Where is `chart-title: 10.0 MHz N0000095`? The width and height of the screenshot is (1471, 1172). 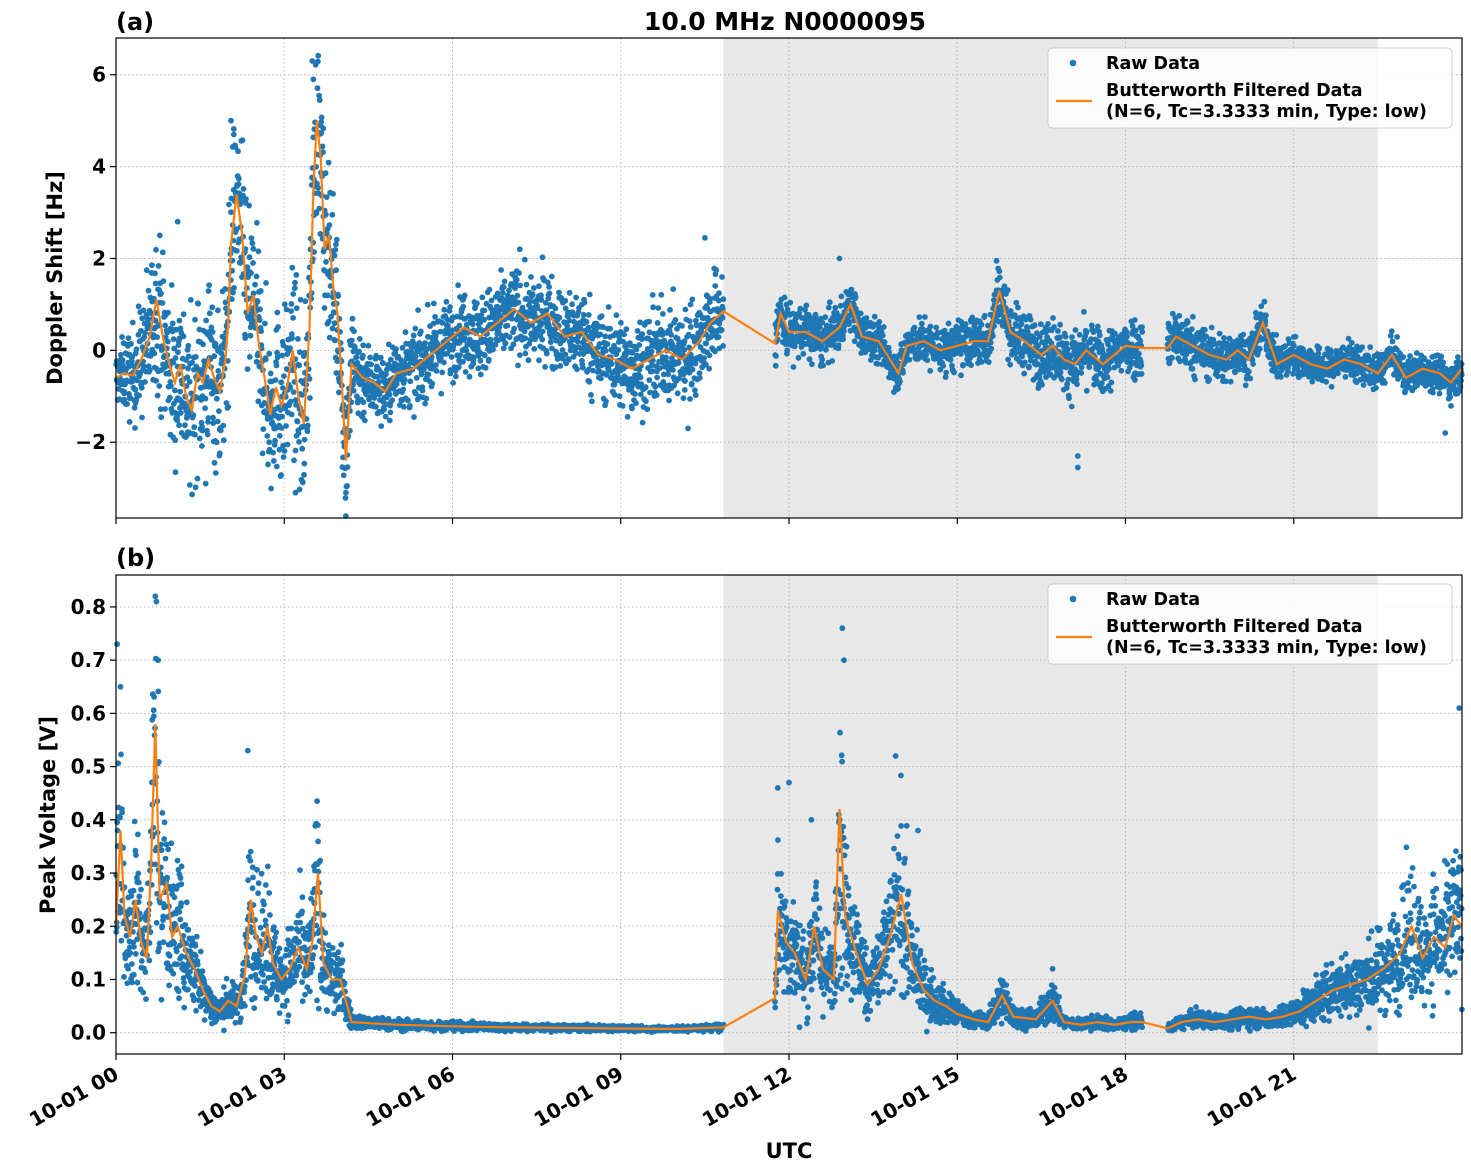
chart-title: 10.0 MHz N0000095 is located at coordinates (785, 21).